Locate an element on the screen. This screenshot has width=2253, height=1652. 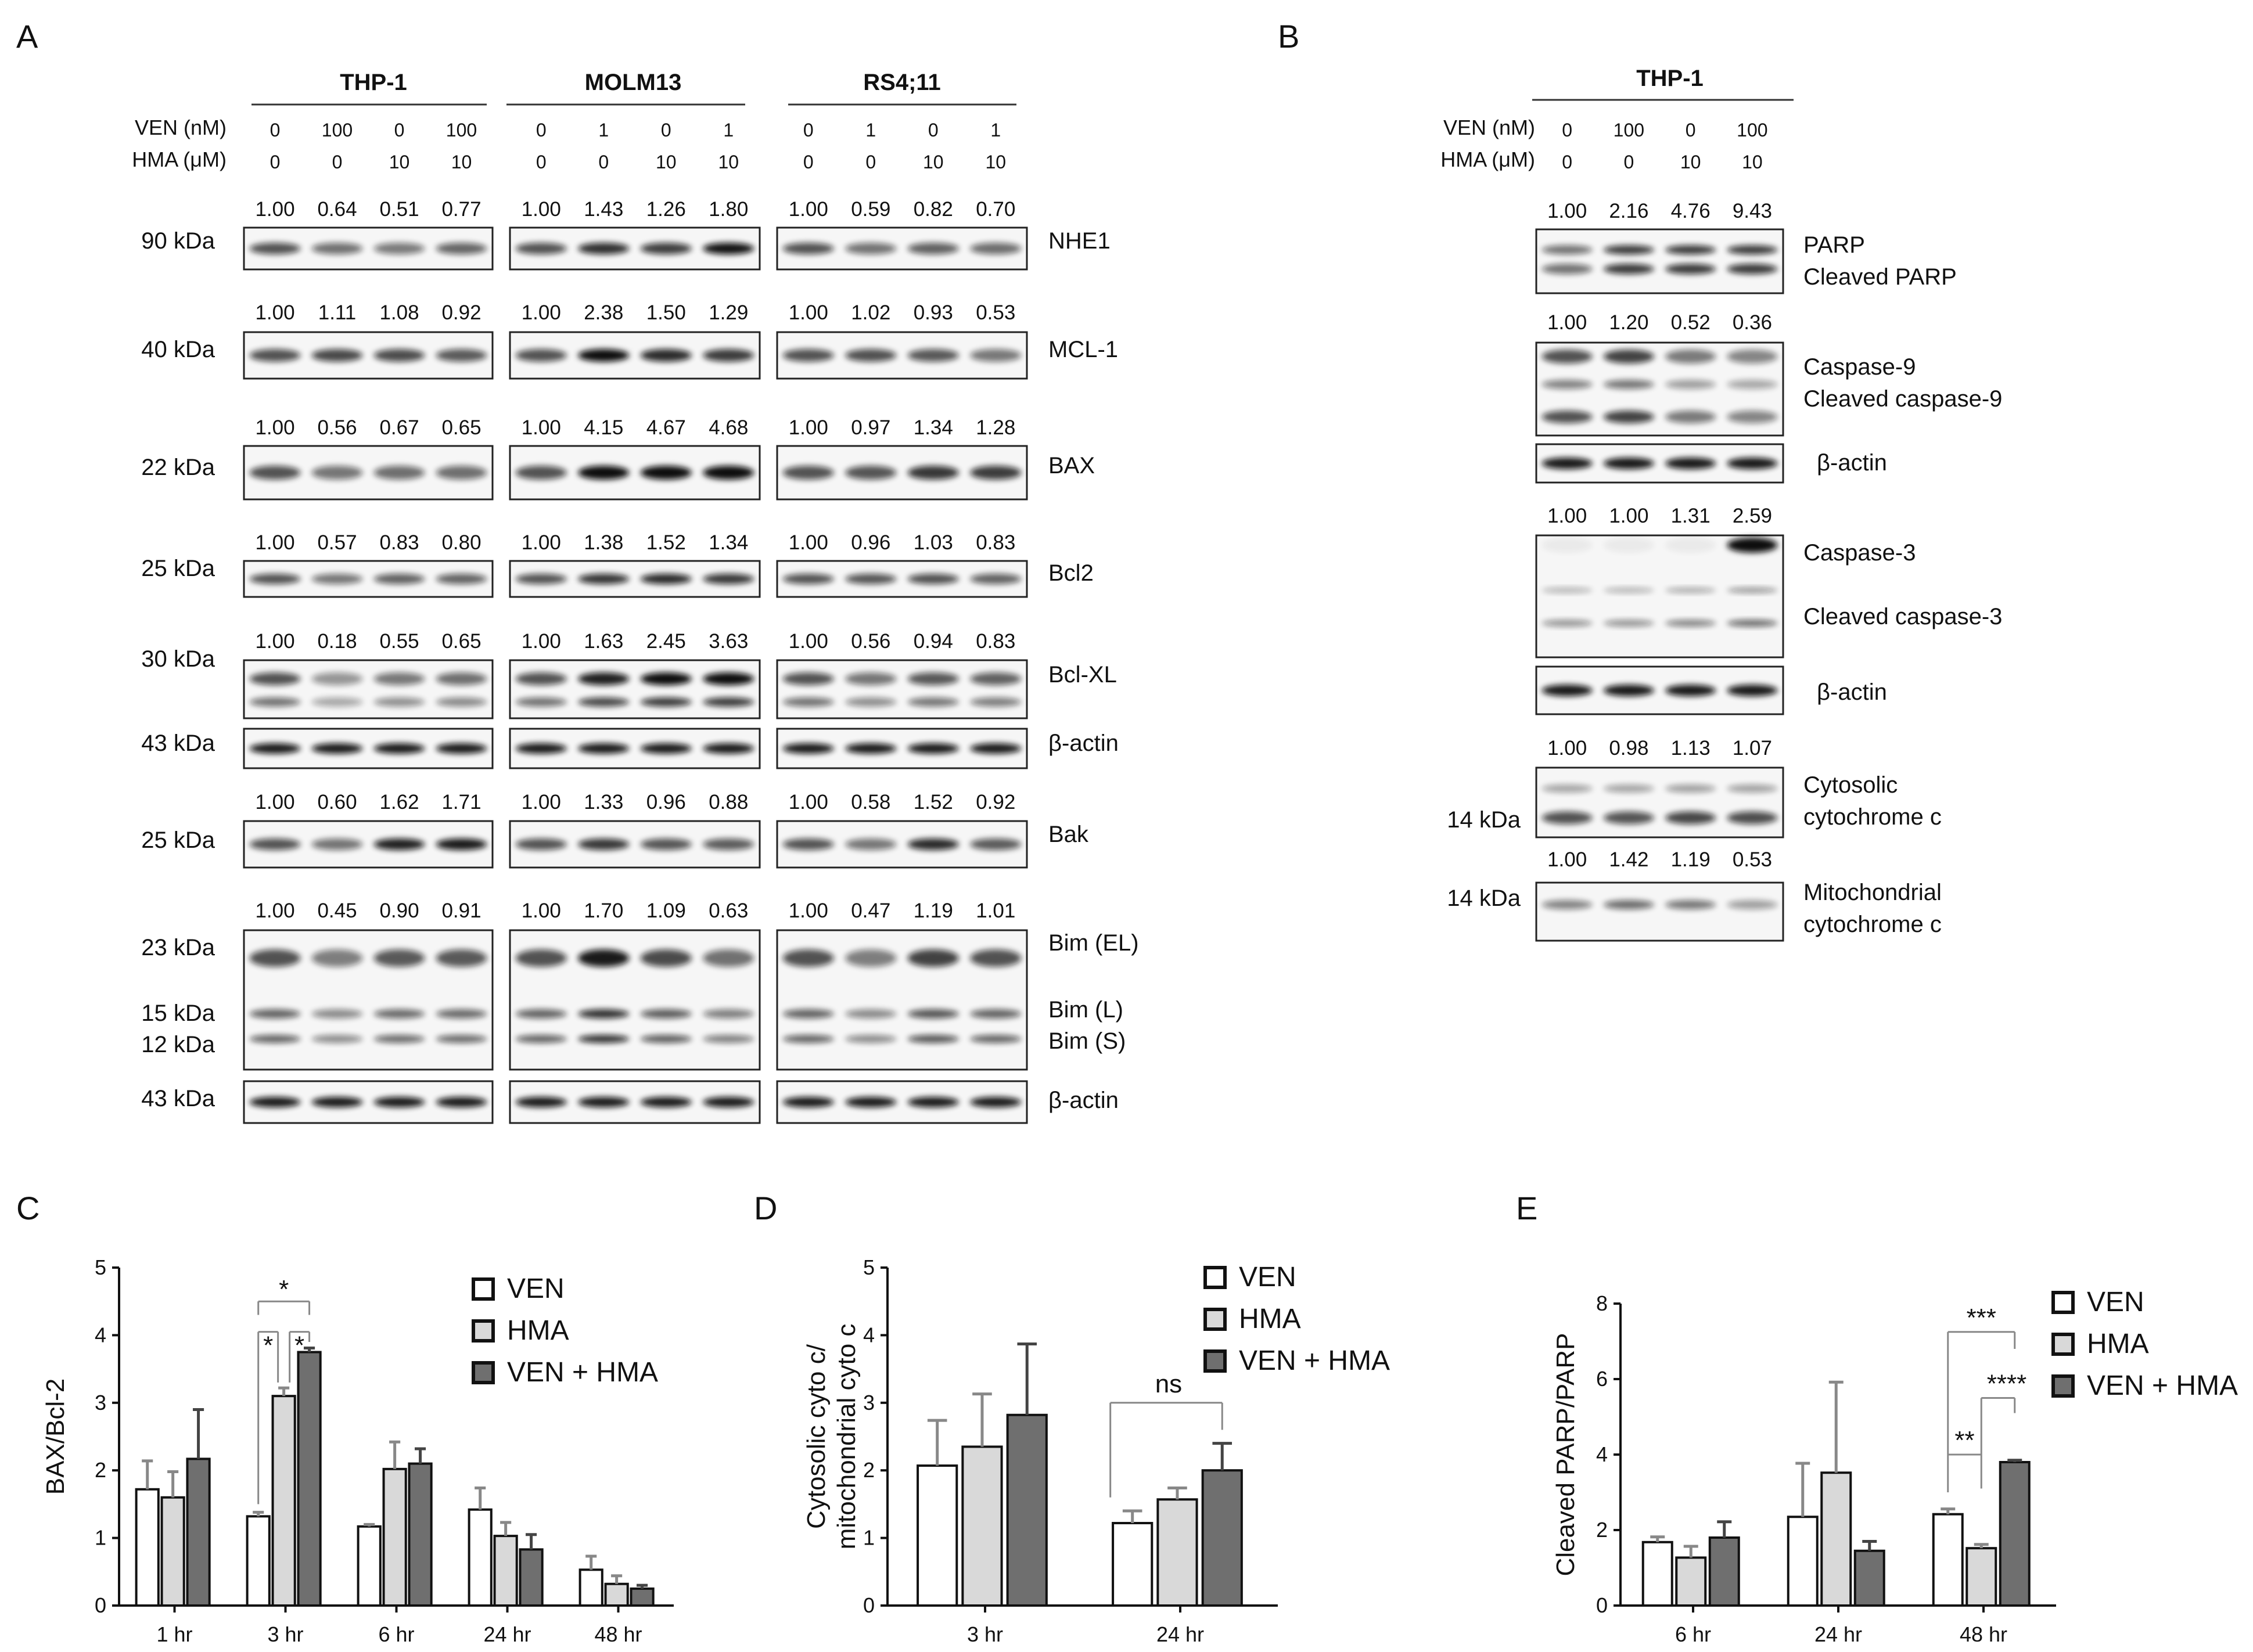
ven-value: 0 is located at coordinates (808, 130).